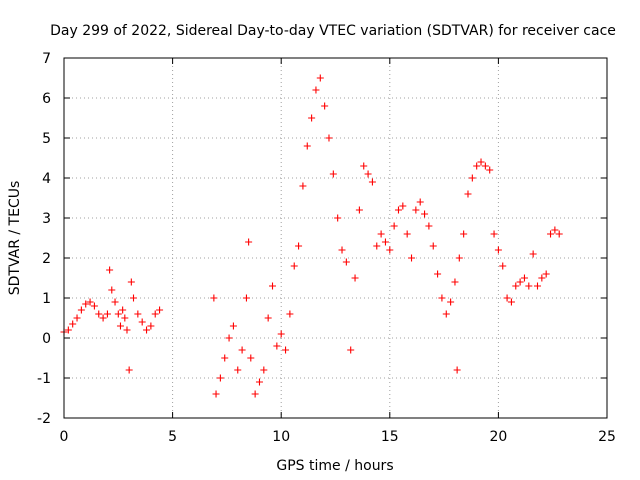  Describe the element at coordinates (390, 437) in the screenshot. I see `x-tick-label: 15` at that location.